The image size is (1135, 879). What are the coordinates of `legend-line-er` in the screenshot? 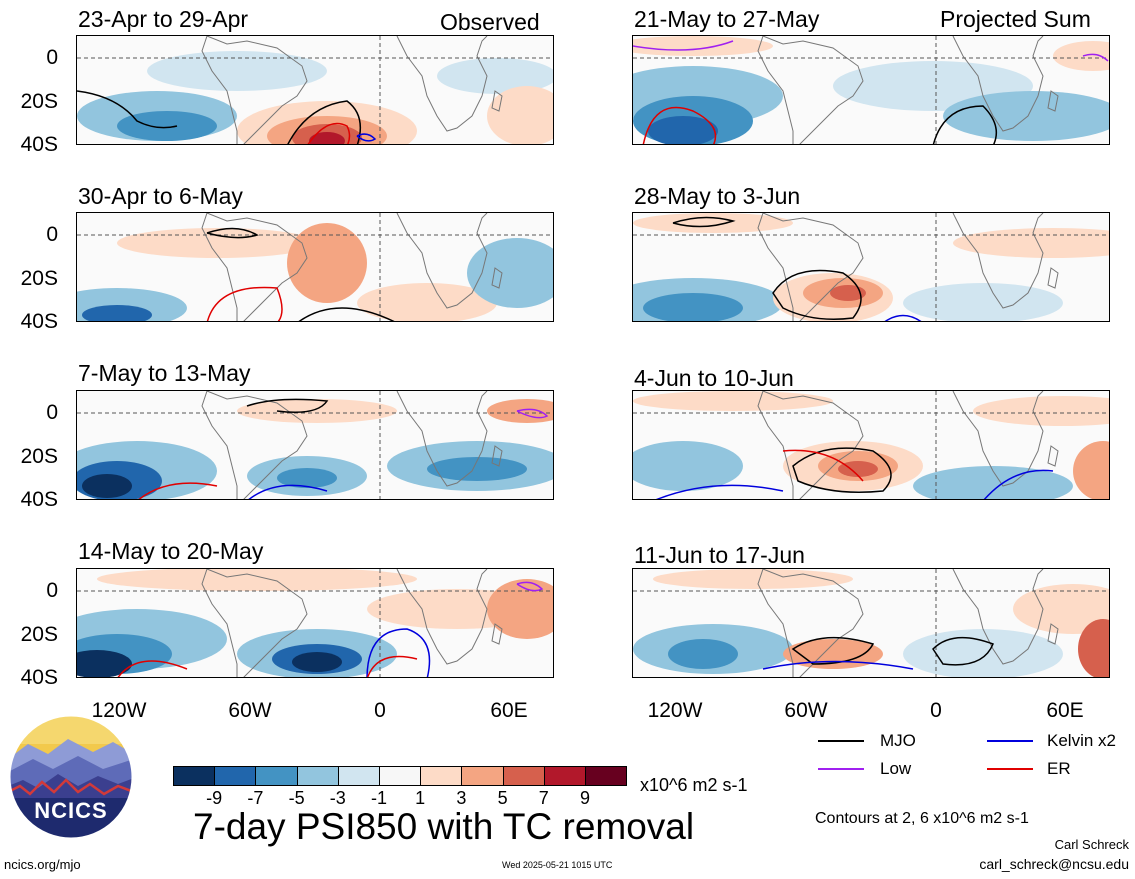 It's located at (1010, 769).